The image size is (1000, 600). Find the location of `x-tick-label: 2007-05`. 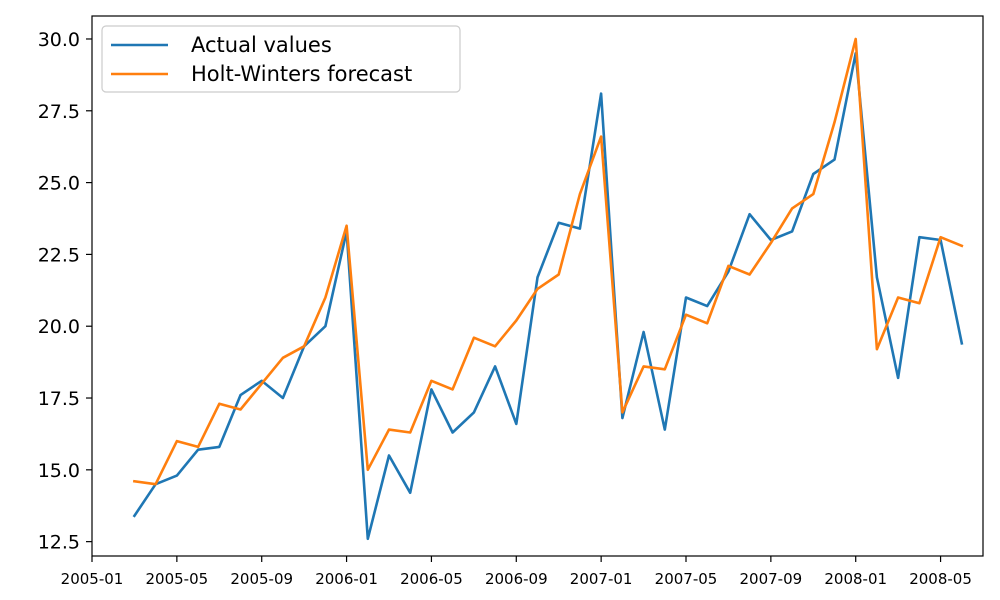

x-tick-label: 2007-05 is located at coordinates (686, 579).